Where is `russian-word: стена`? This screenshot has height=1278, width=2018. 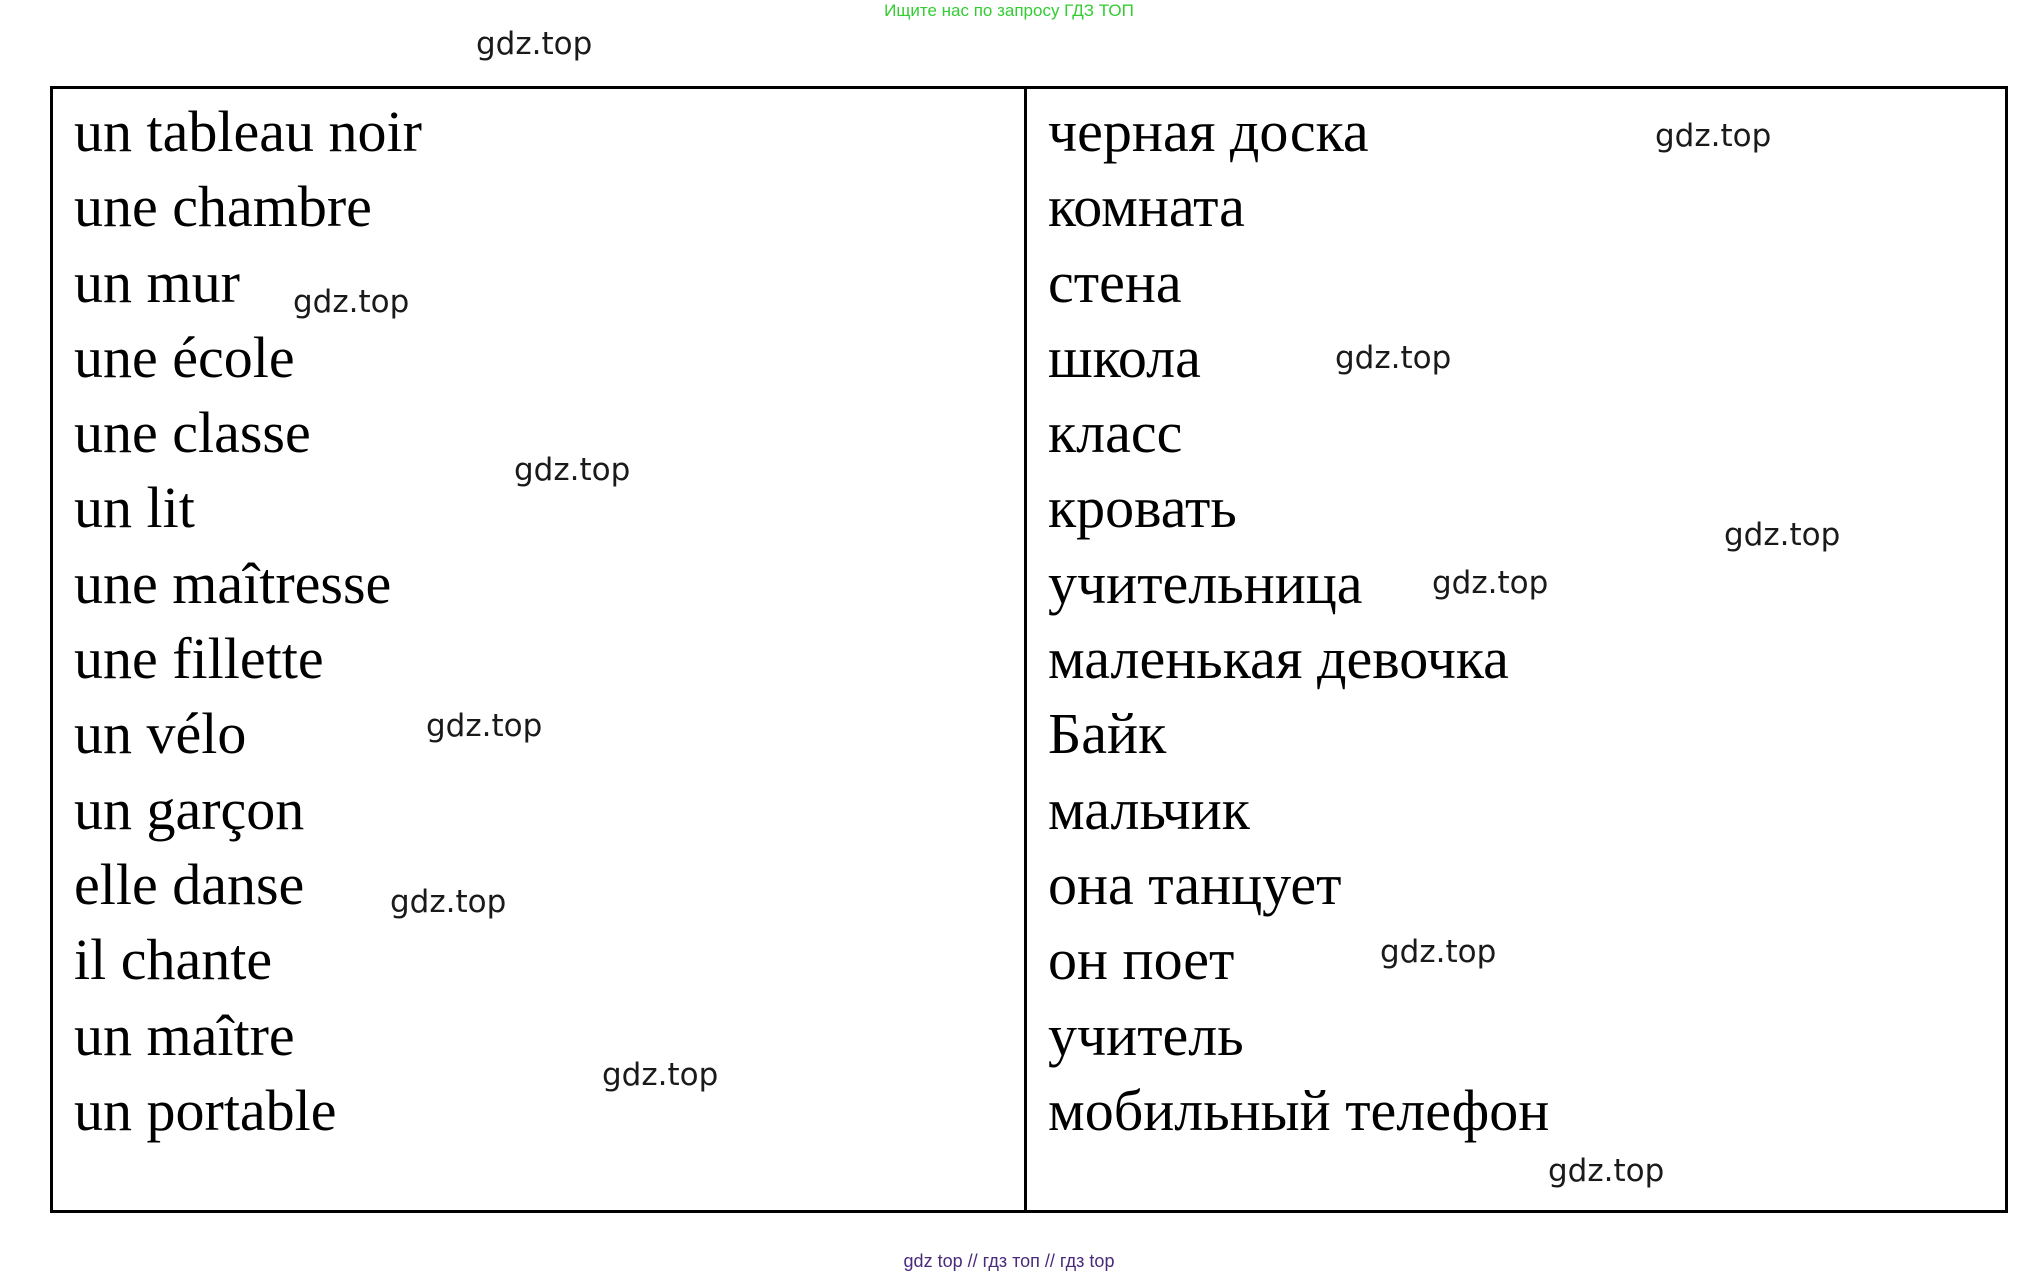
russian-word: стена is located at coordinates (1115, 282).